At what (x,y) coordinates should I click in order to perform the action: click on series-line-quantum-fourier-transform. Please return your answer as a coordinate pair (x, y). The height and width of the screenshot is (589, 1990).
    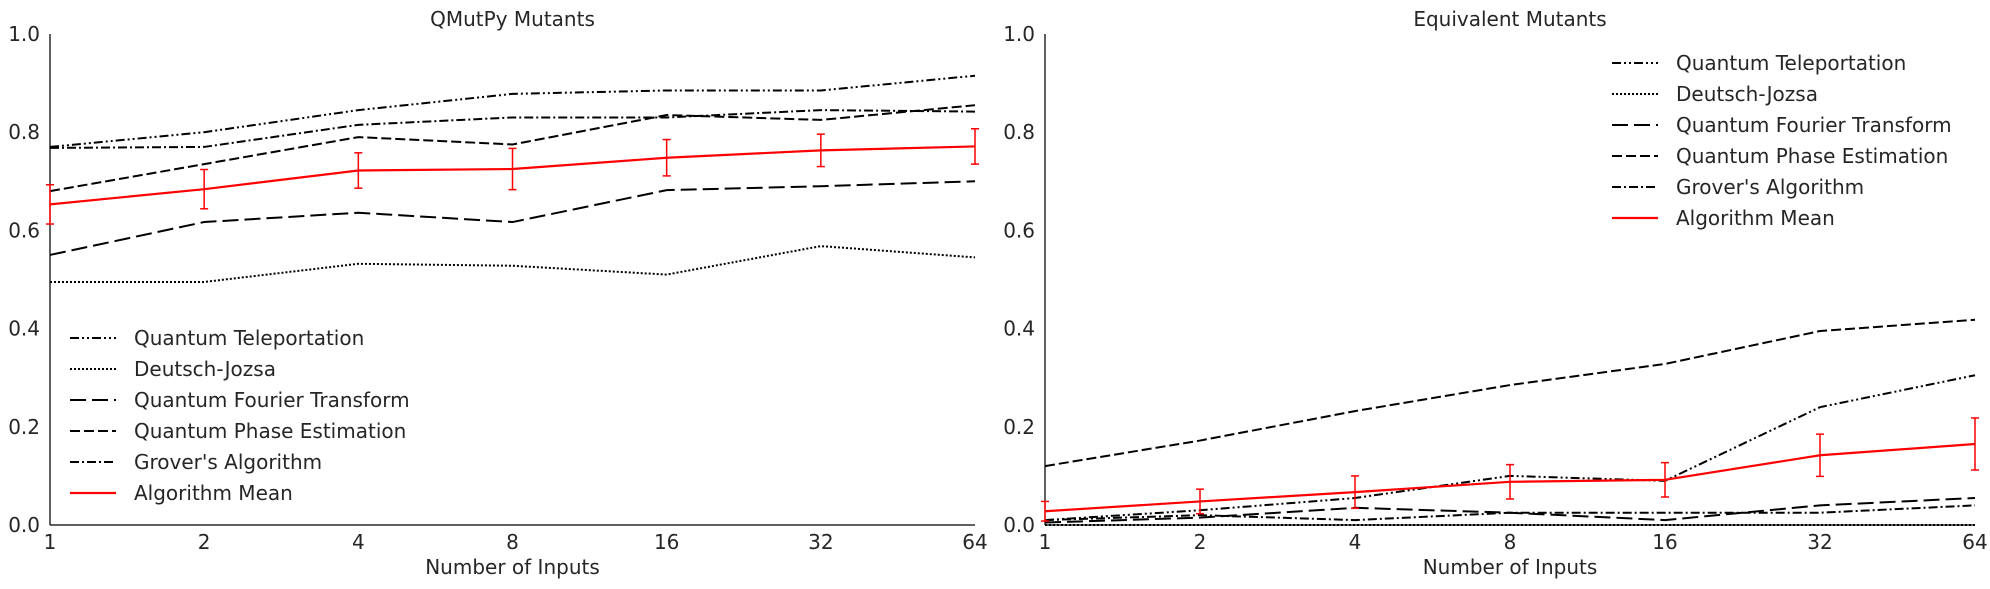
    Looking at the image, I should click on (512, 218).